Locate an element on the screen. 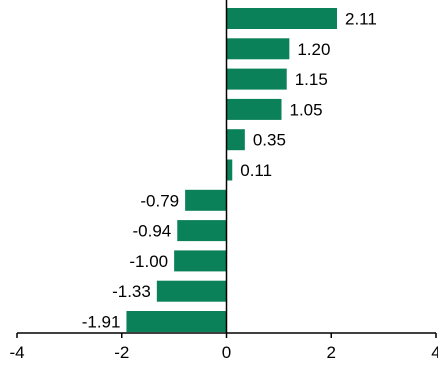 The width and height of the screenshot is (438, 366). data-label: -0.94 is located at coordinates (152, 231).